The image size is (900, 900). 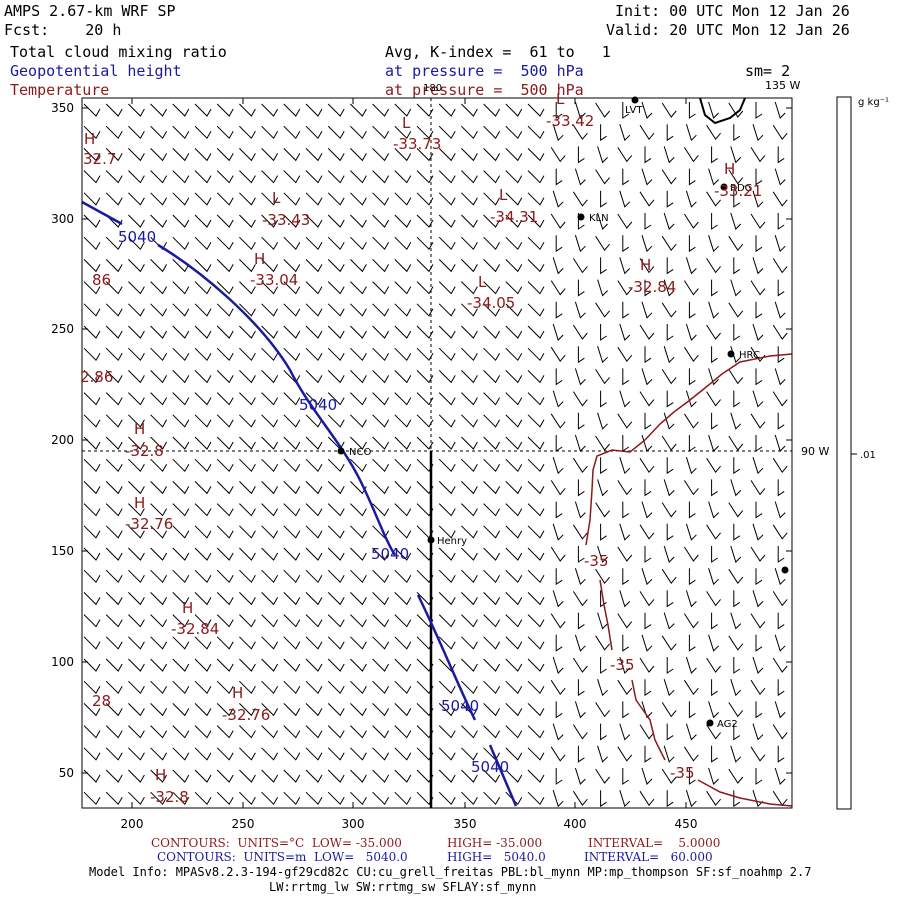 I want to click on station-label: KLN, so click(x=599, y=218).